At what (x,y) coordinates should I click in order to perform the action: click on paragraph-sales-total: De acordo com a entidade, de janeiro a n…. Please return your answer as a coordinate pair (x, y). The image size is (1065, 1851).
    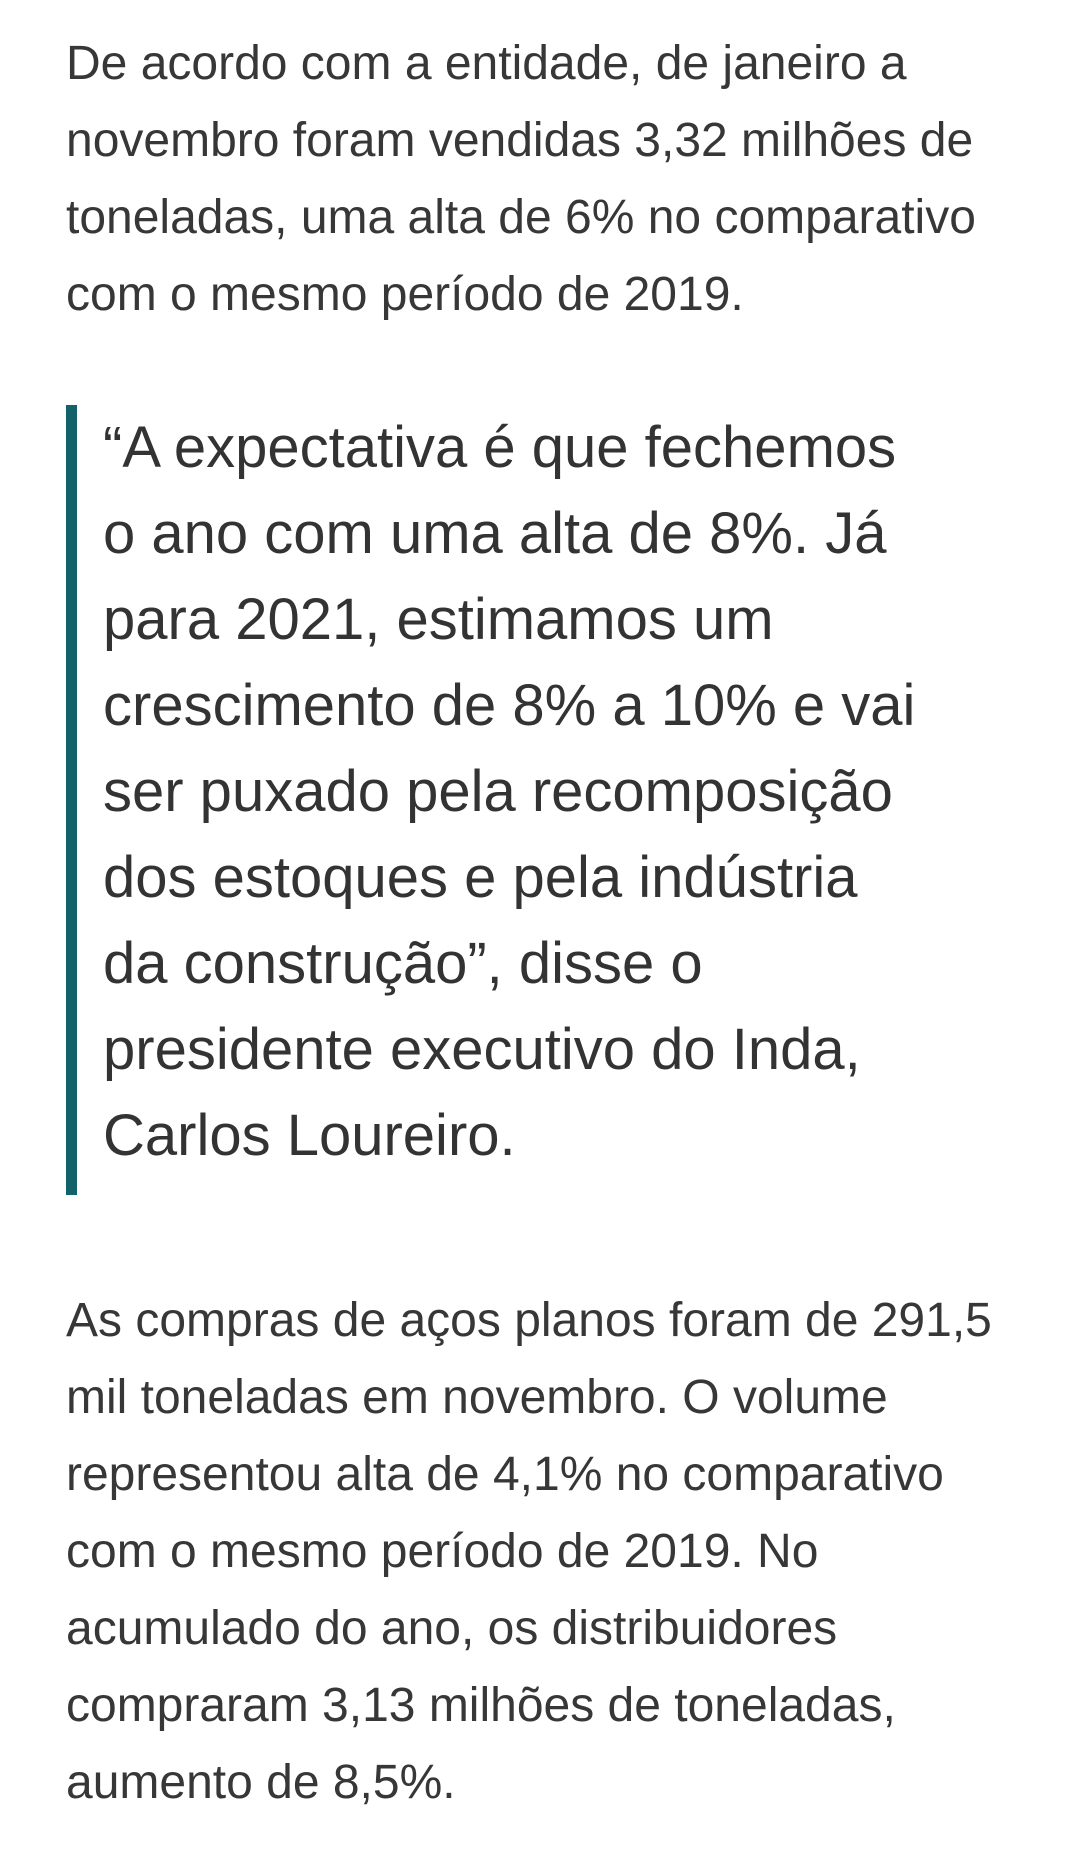
    Looking at the image, I should click on (521, 179).